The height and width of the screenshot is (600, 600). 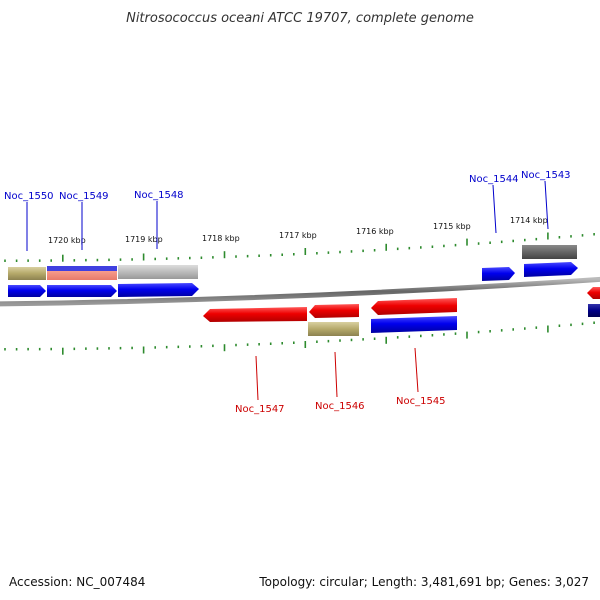 I want to click on gene-box-navy, so click(x=594, y=310).